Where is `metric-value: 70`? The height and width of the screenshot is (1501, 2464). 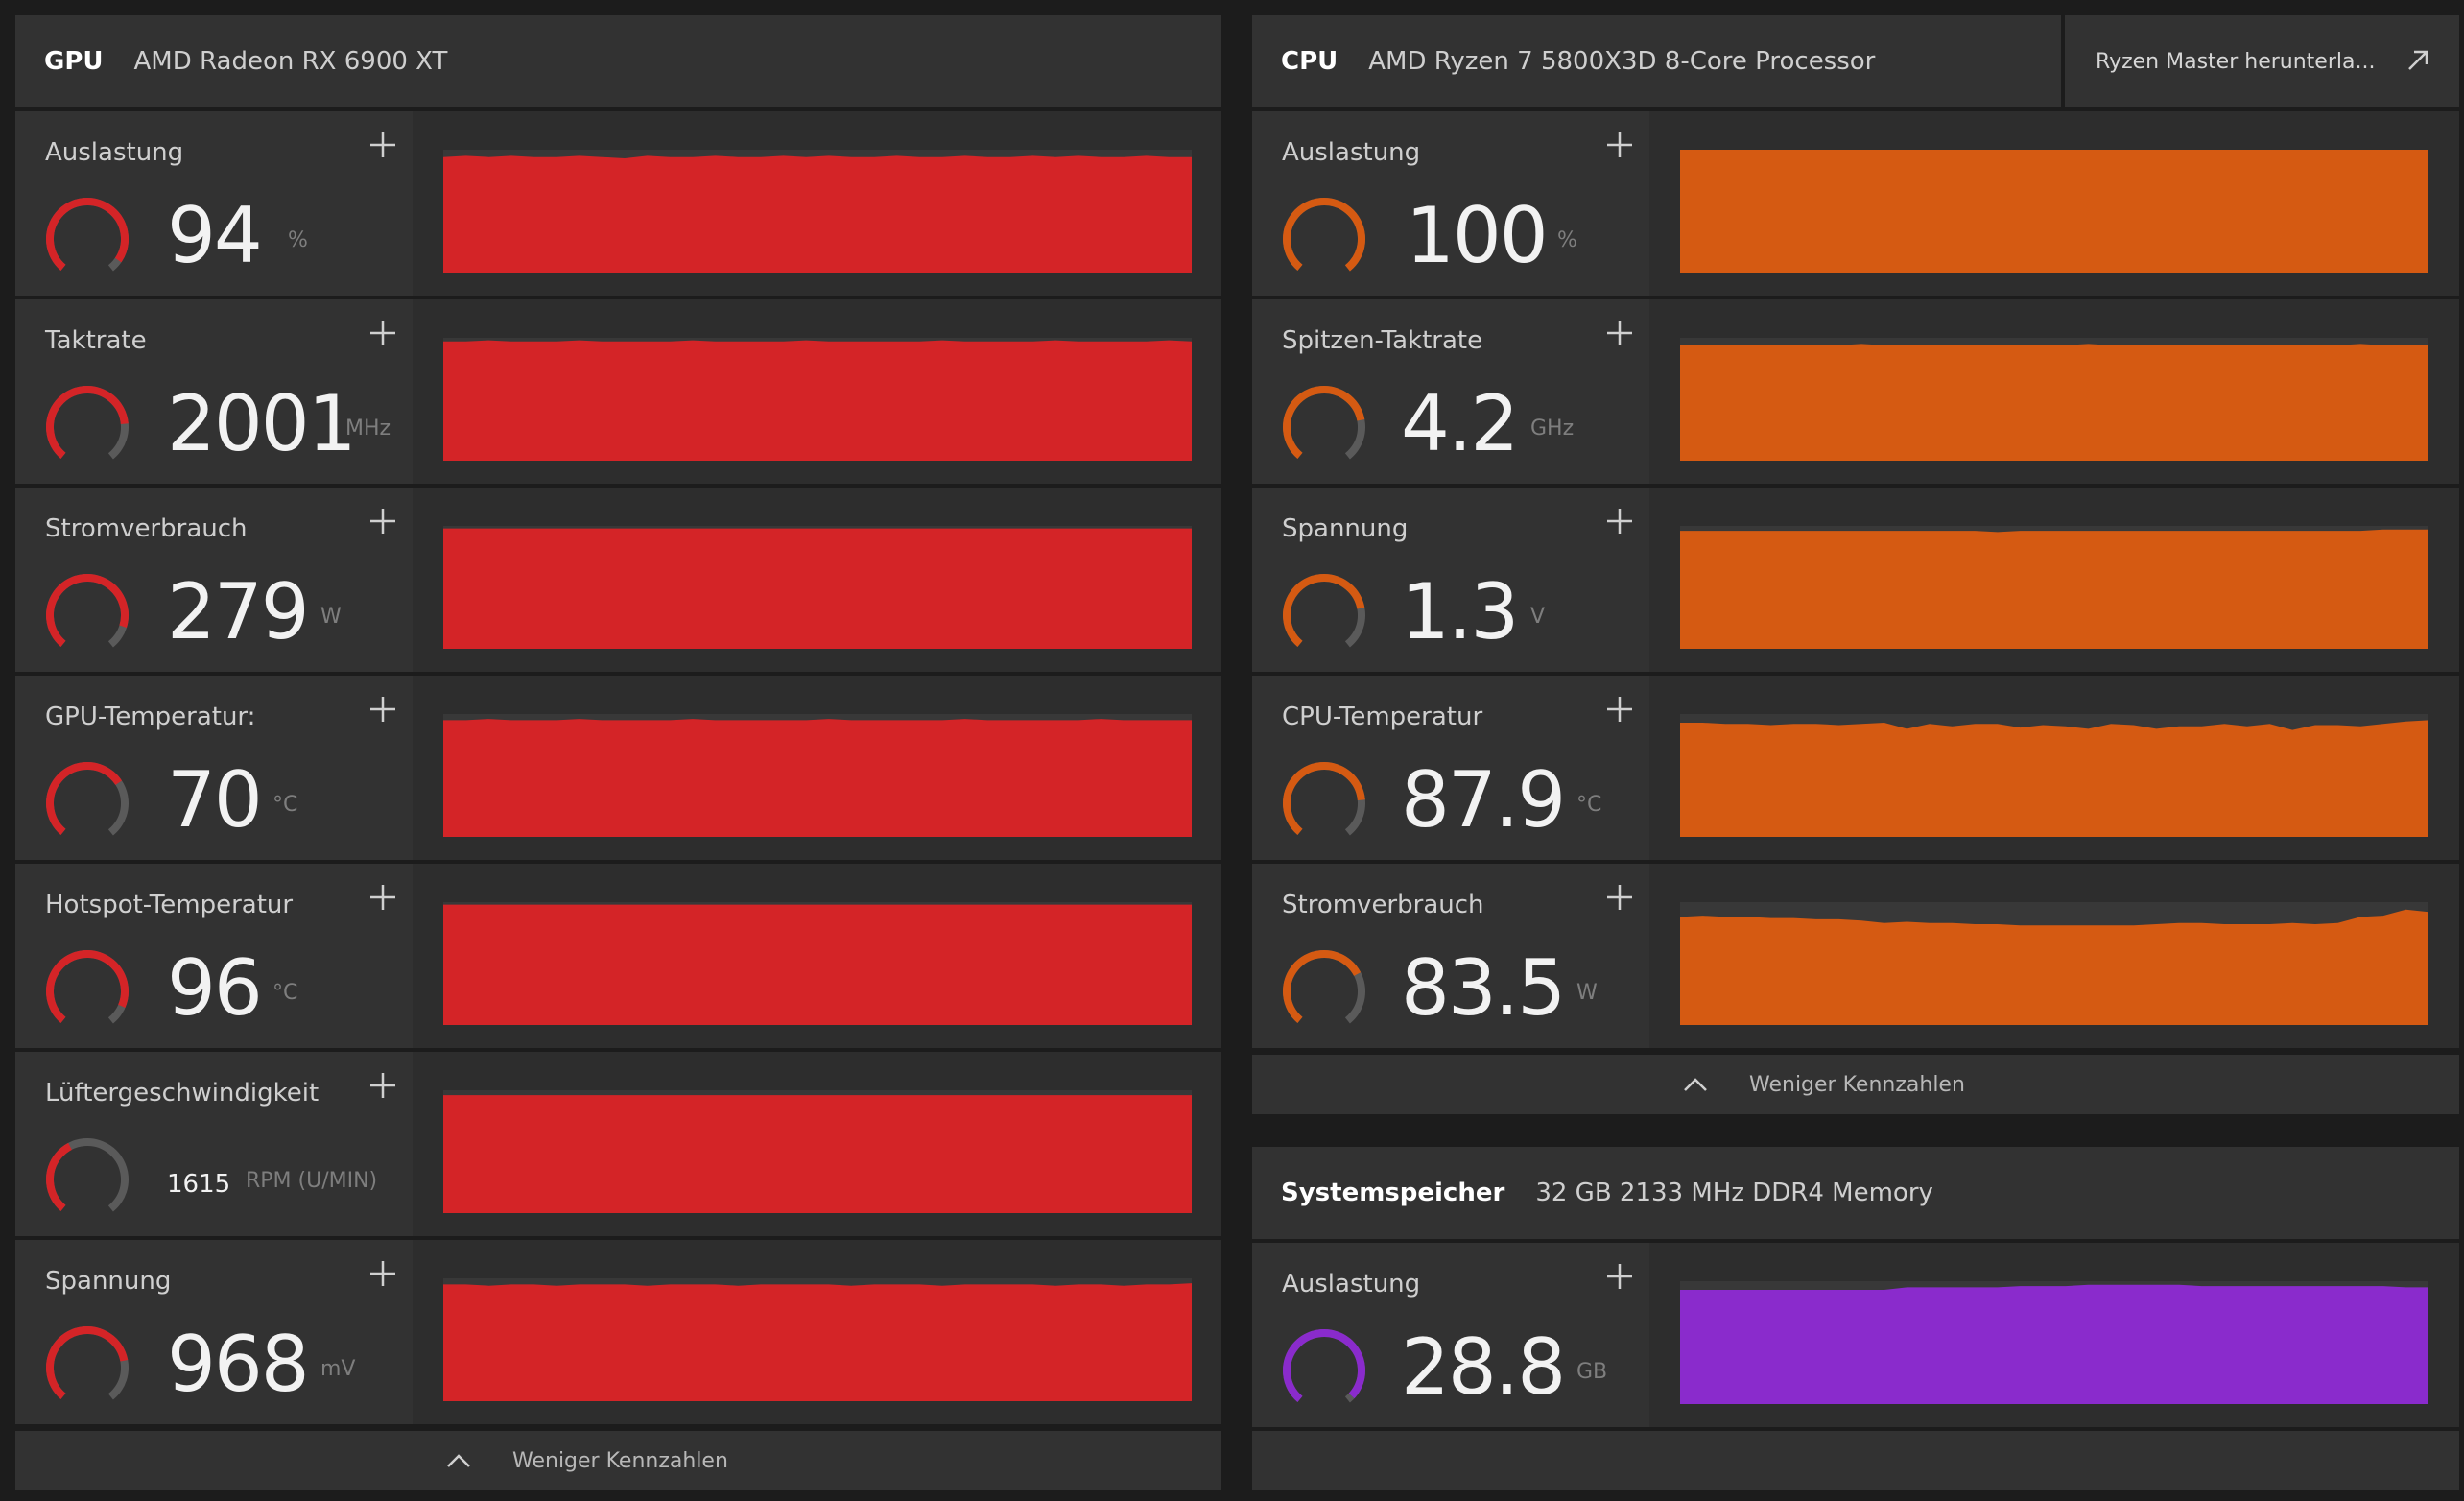
metric-value: 70 is located at coordinates (215, 800).